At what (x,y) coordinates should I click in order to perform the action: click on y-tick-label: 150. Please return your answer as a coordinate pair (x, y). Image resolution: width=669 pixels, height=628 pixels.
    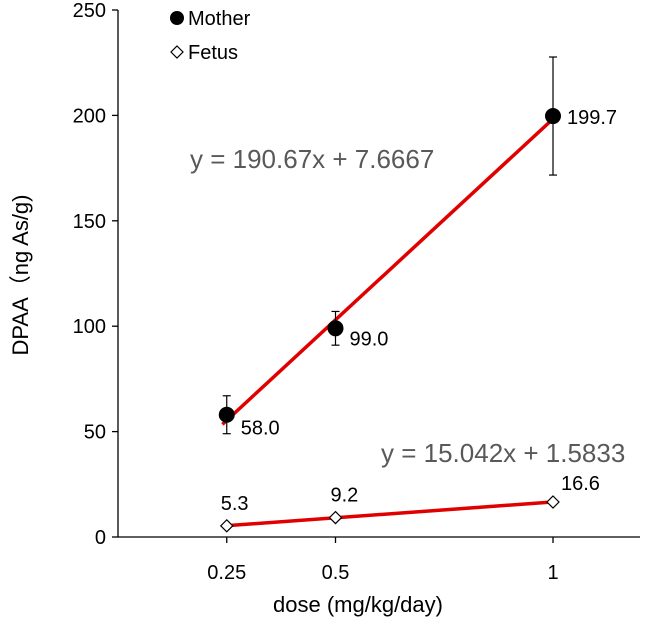
    Looking at the image, I should click on (89, 222).